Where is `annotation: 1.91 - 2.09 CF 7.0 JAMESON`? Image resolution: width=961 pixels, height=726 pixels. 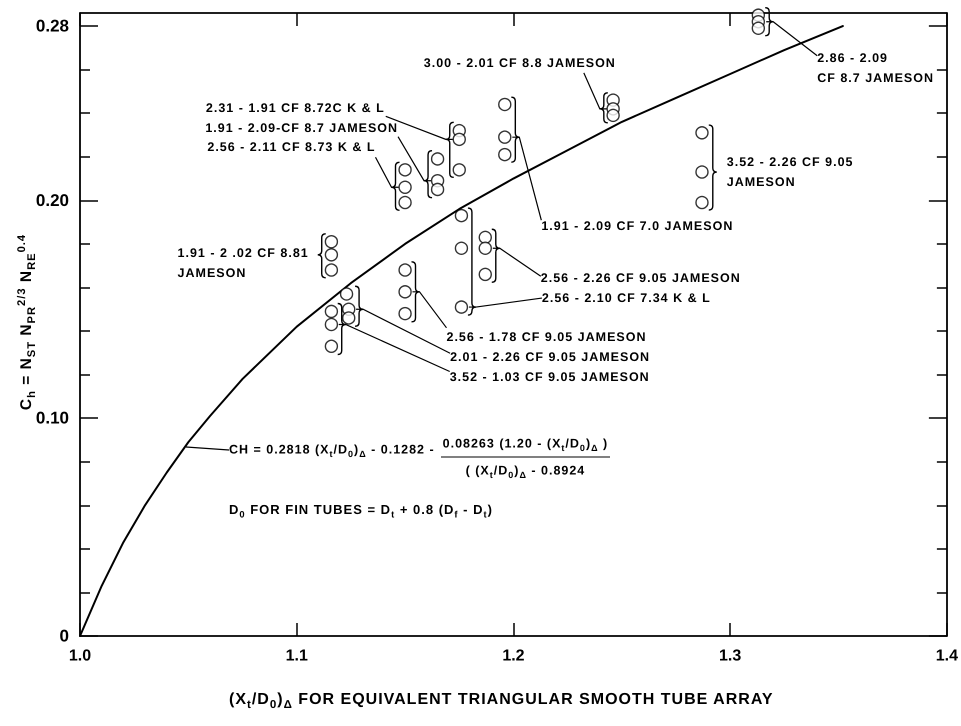 annotation: 1.91 - 2.09 CF 7.0 JAMESON is located at coordinates (637, 227).